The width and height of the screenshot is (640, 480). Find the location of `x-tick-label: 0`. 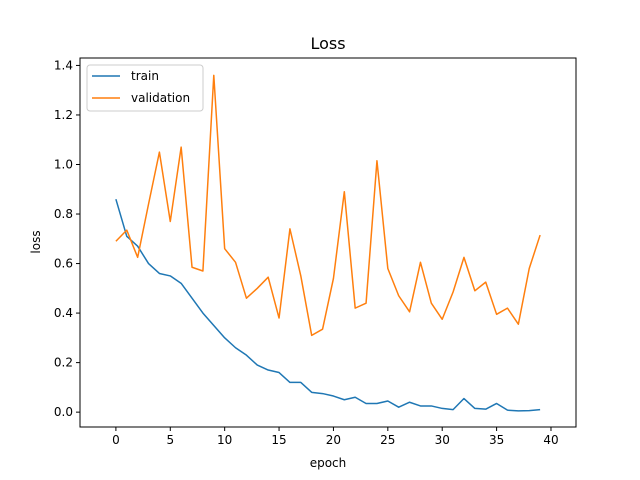

x-tick-label: 0 is located at coordinates (116, 440).